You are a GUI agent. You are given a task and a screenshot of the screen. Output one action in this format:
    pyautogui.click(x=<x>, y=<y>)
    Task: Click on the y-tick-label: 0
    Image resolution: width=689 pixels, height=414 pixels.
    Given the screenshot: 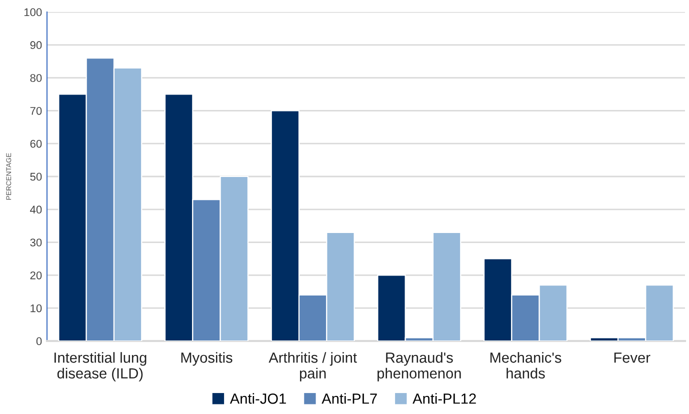 What is the action you would take?
    pyautogui.click(x=39, y=341)
    